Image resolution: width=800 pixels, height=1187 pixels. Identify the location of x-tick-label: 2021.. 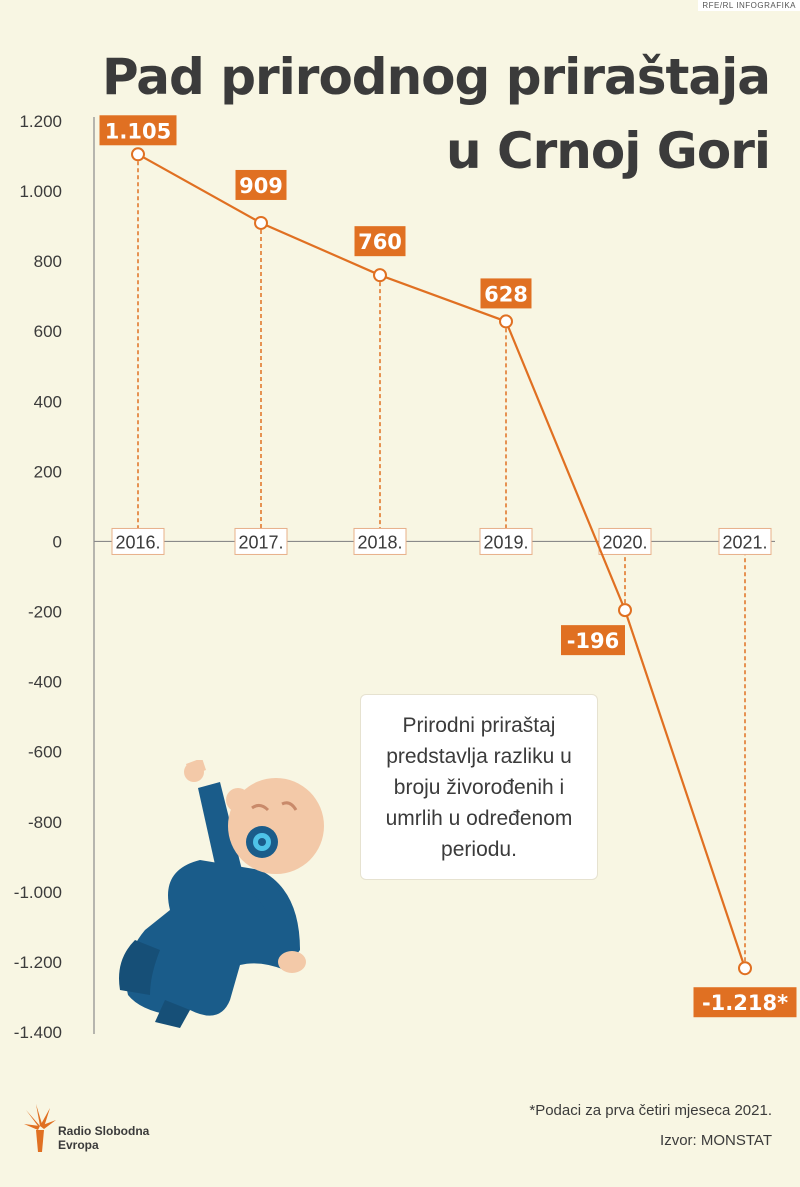
(744, 542).